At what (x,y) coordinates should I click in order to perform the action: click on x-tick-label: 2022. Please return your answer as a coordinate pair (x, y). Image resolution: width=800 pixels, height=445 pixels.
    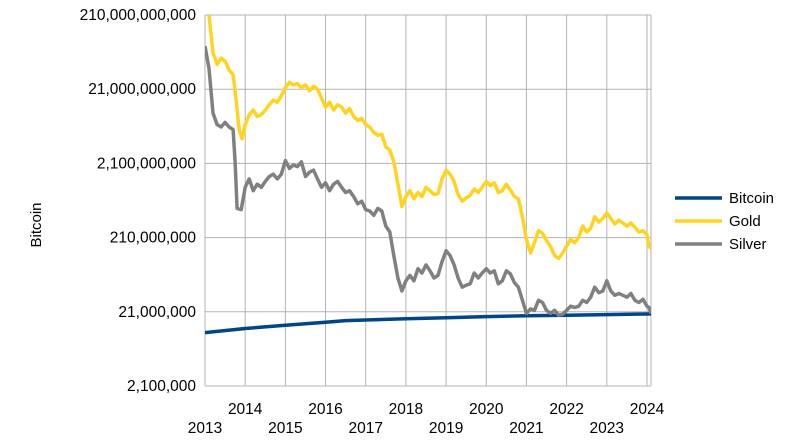
    Looking at the image, I should click on (566, 409).